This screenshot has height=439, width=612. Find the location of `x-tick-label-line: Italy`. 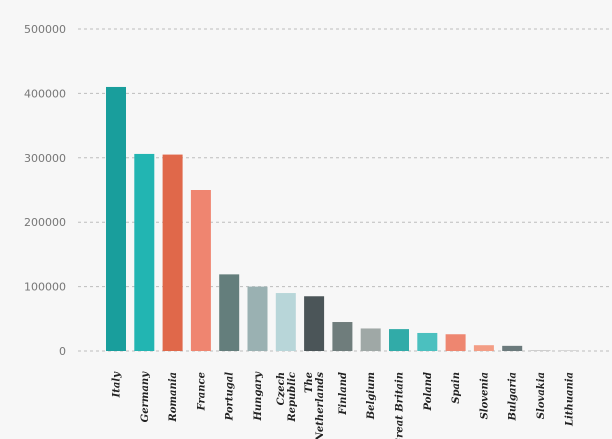

x-tick-label-line: Italy is located at coordinates (117, 385).